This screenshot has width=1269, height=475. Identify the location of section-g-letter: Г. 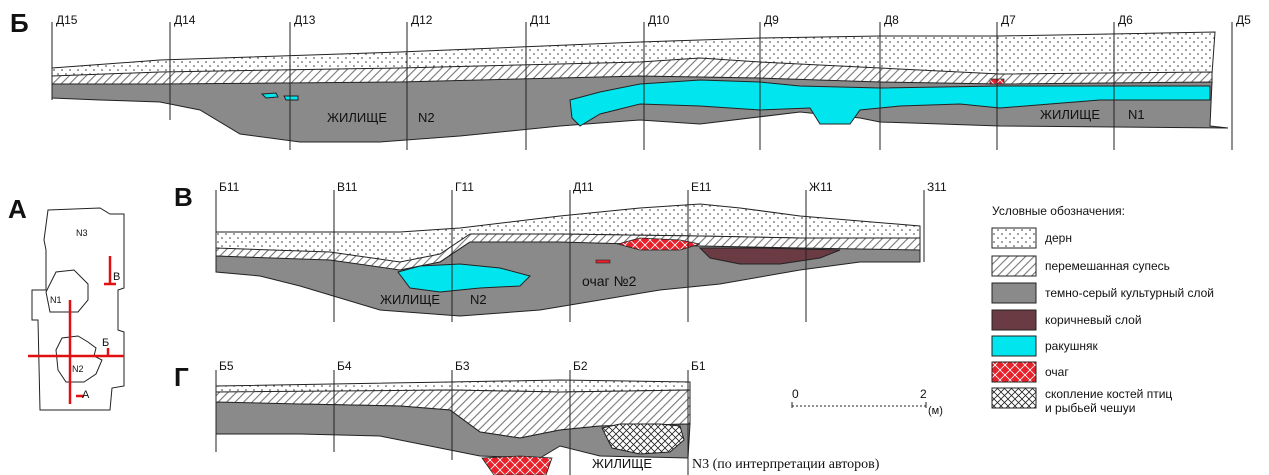
(181, 377).